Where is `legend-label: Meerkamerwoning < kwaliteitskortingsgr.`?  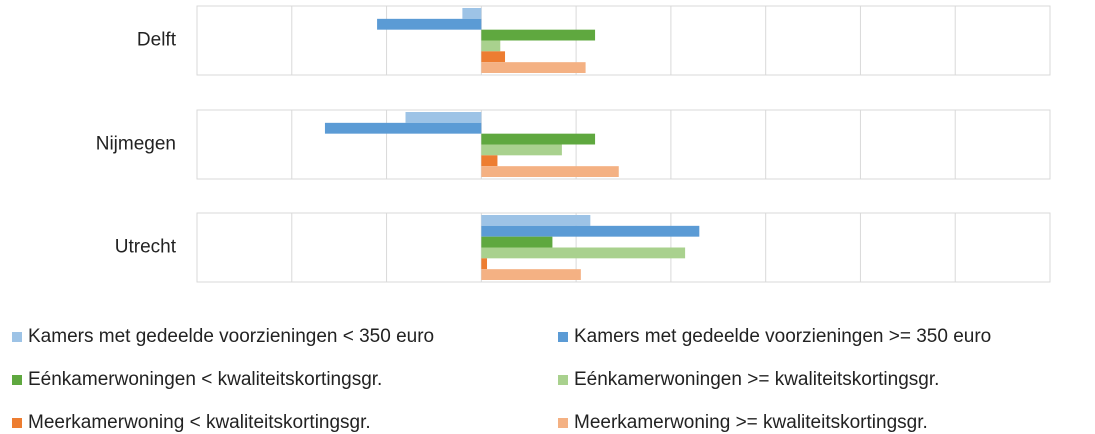
legend-label: Meerkamerwoning < kwaliteitskortingsgr. is located at coordinates (199, 422).